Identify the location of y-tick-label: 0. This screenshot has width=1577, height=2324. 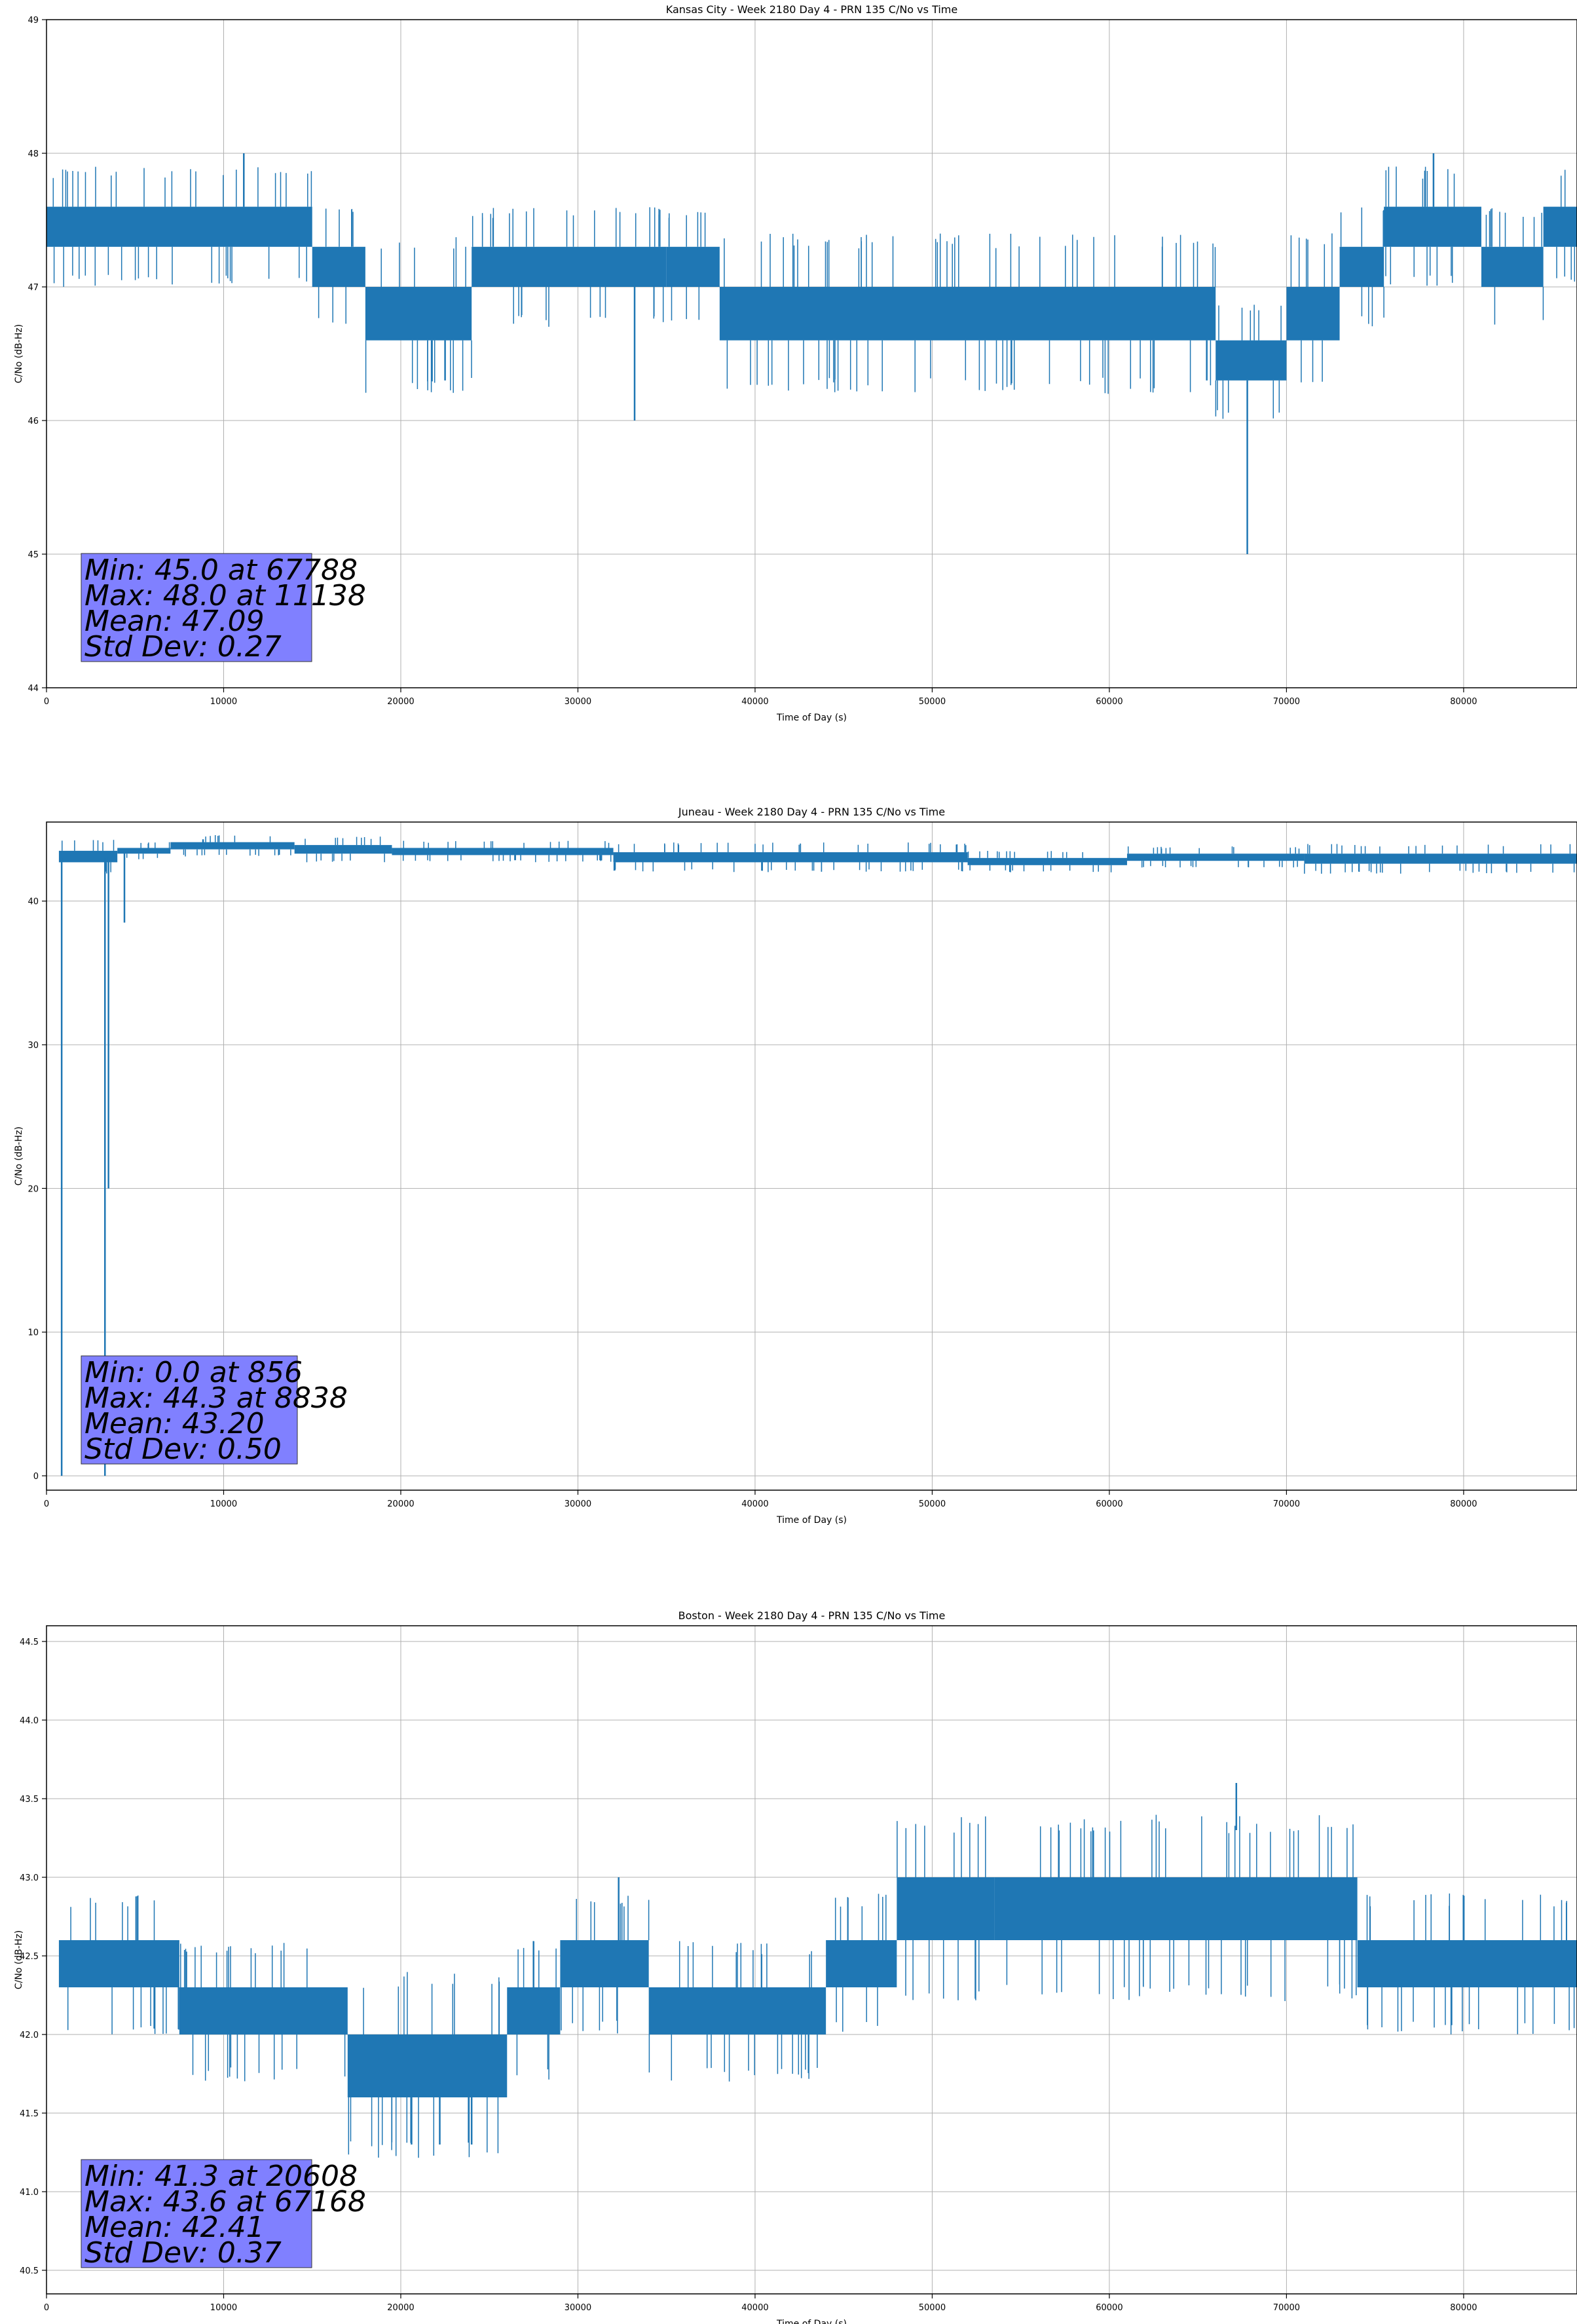
(36, 1477).